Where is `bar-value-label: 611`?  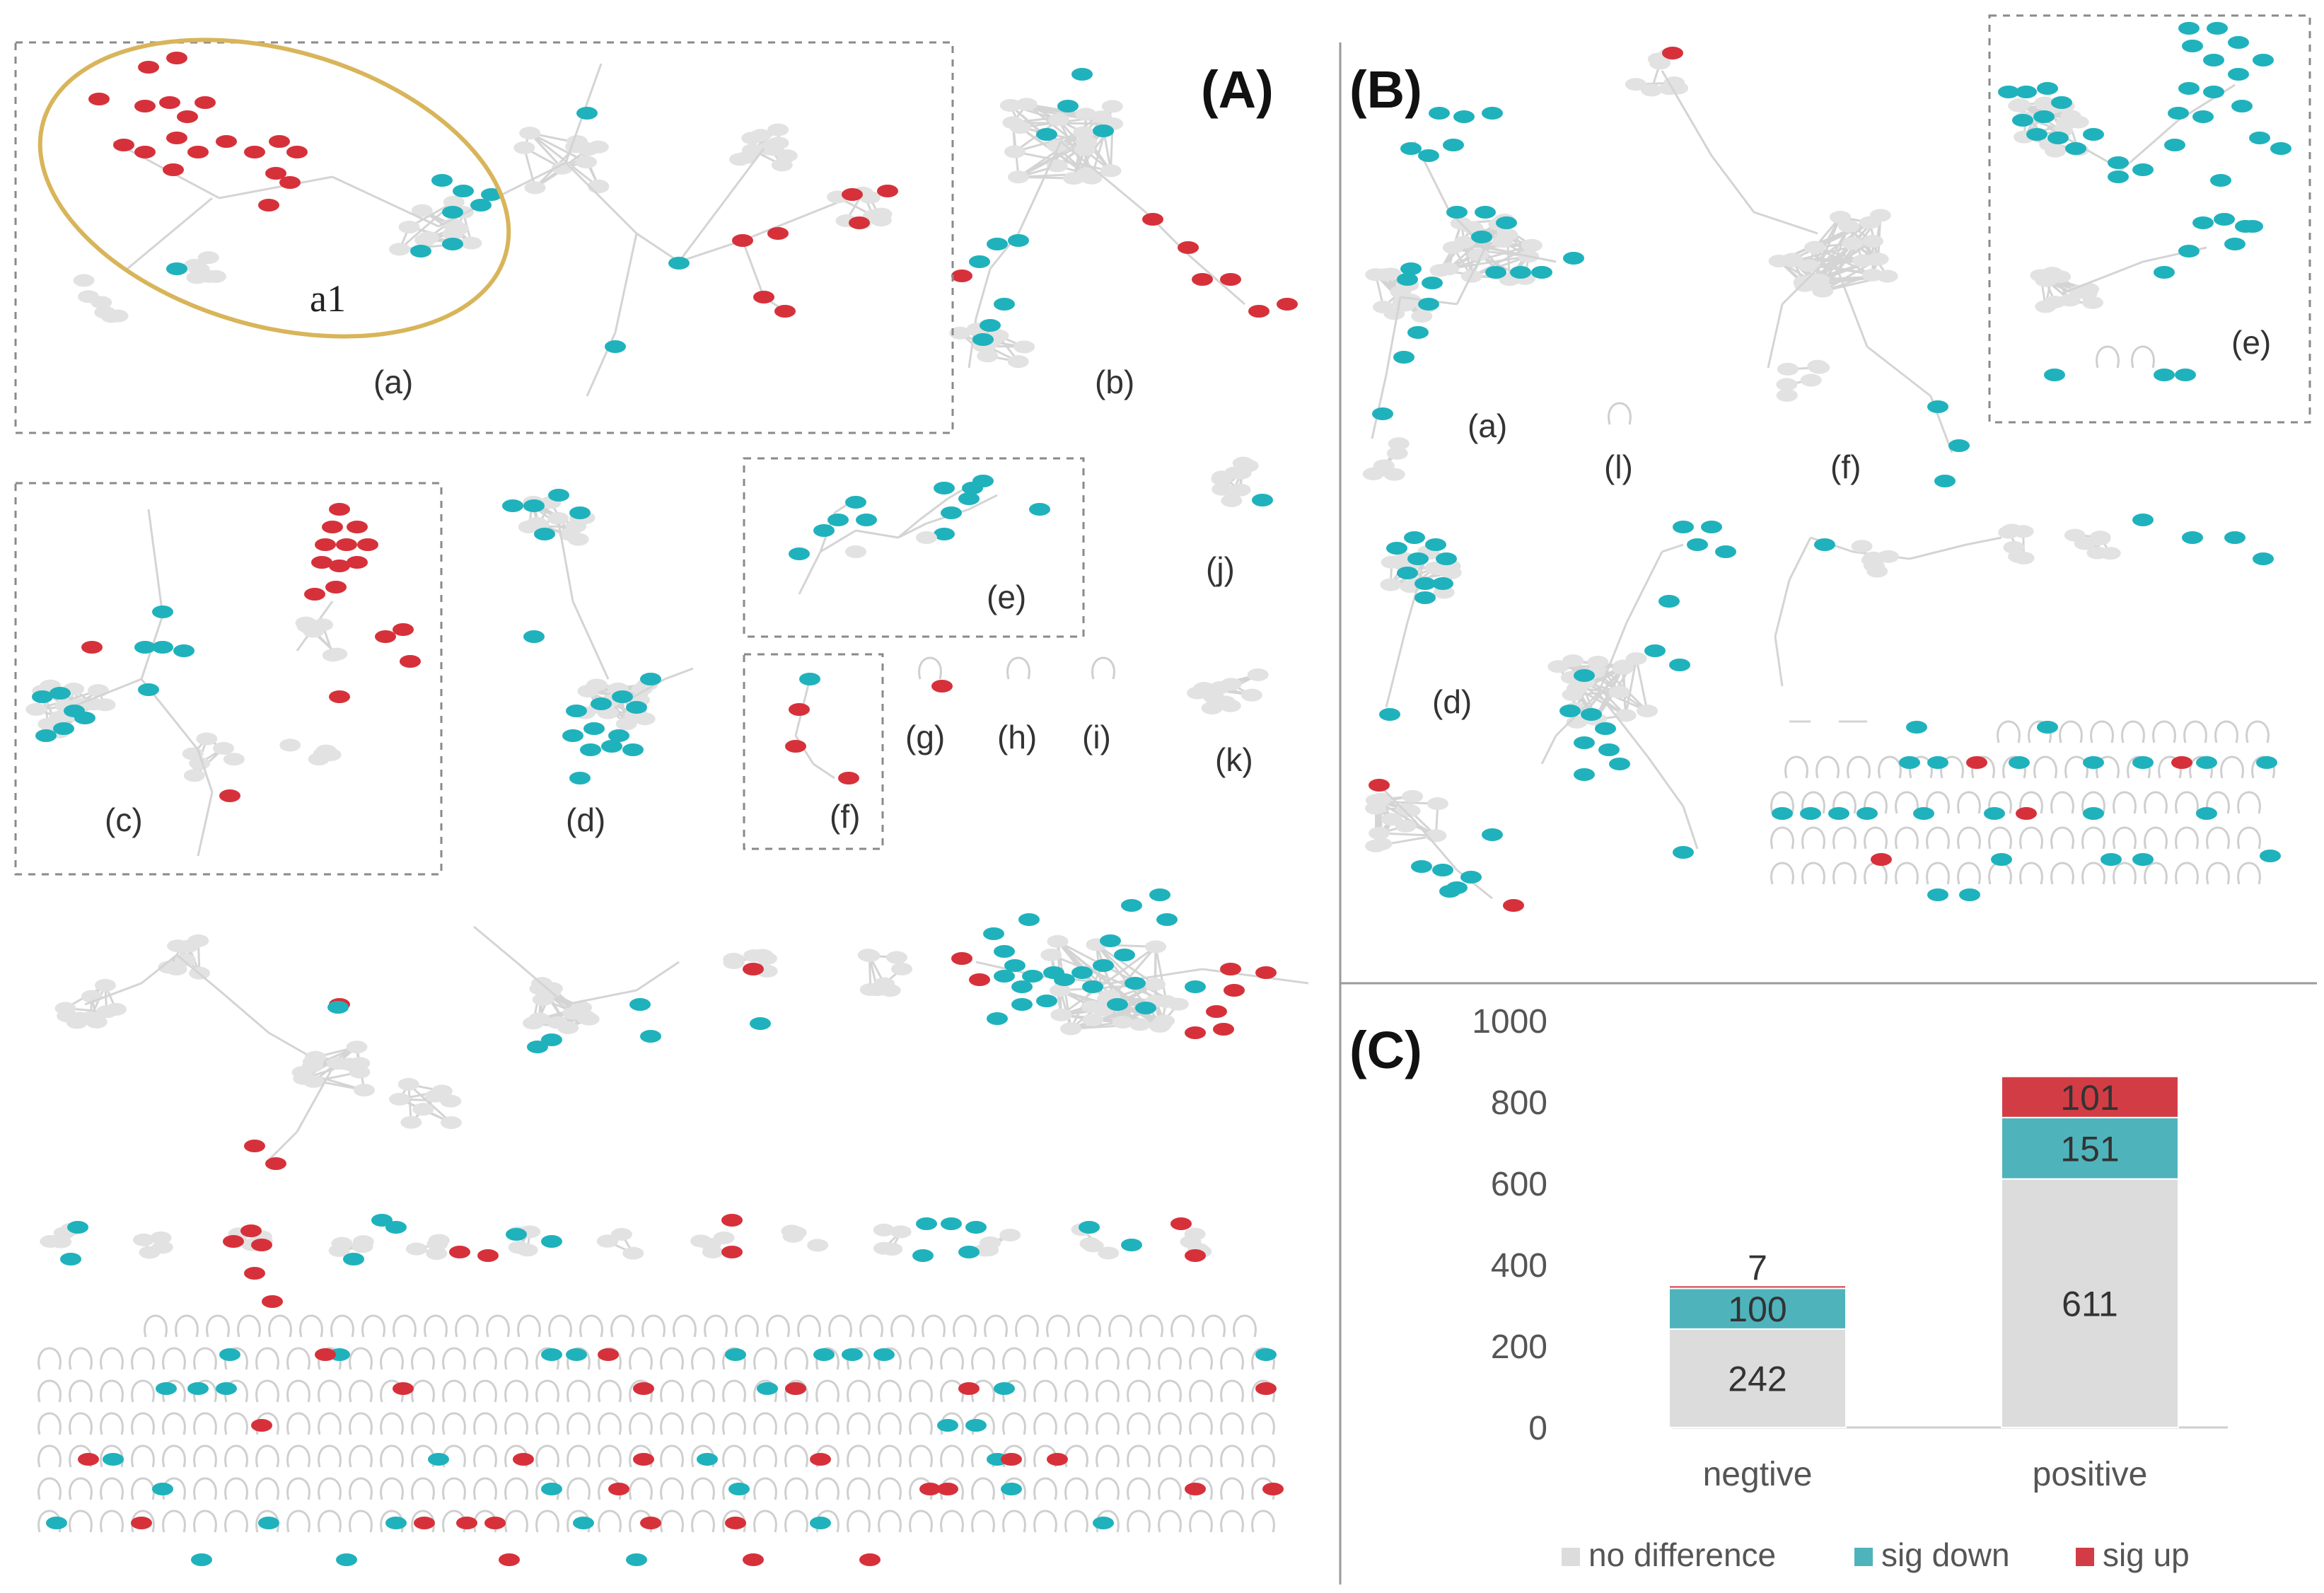 bar-value-label: 611 is located at coordinates (2090, 1303).